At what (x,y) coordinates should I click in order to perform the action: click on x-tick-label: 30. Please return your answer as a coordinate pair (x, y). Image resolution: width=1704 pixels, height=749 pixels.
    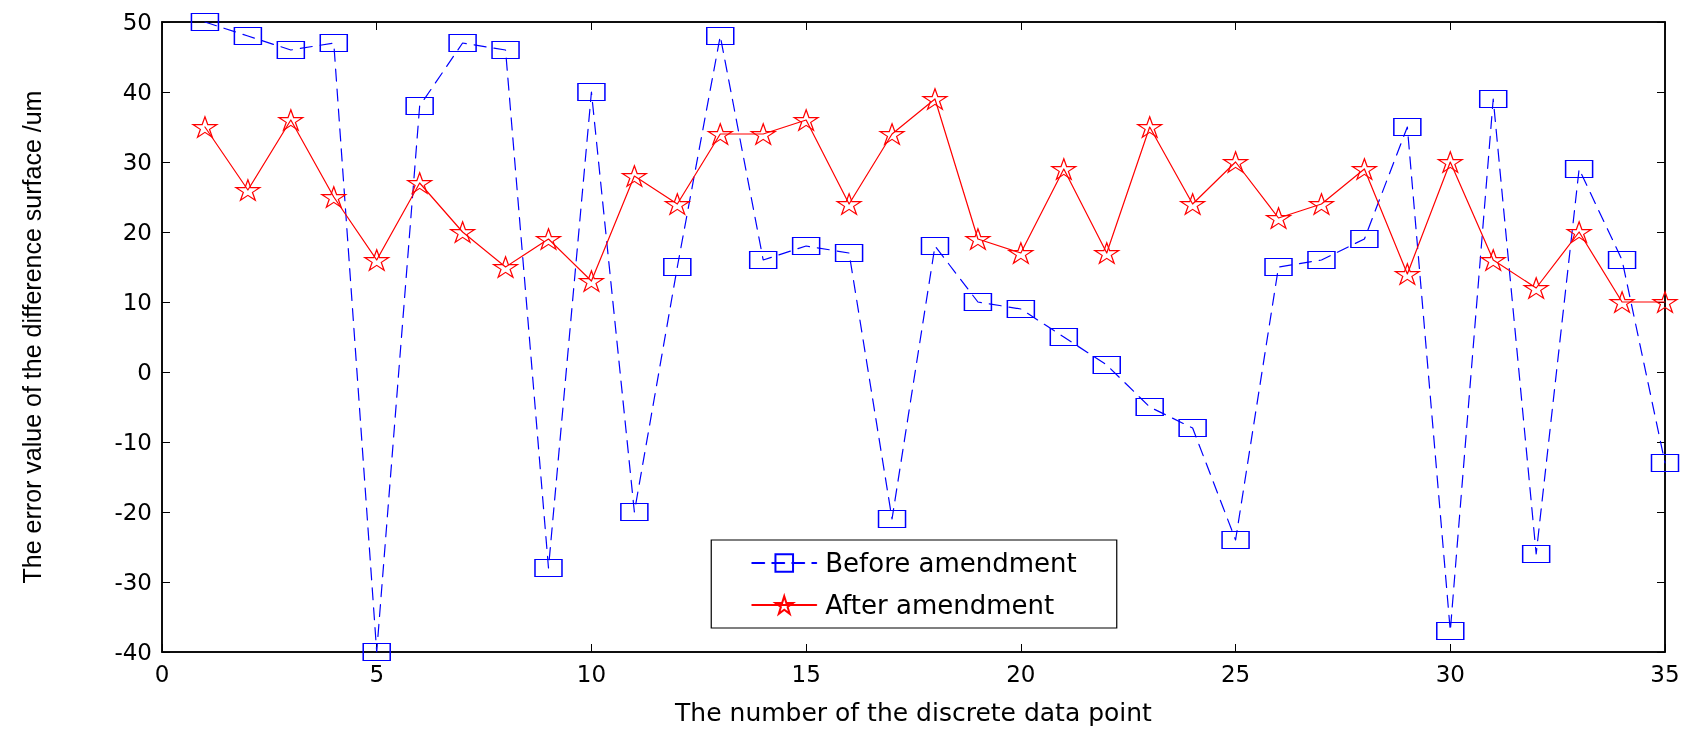
    Looking at the image, I should click on (1450, 673).